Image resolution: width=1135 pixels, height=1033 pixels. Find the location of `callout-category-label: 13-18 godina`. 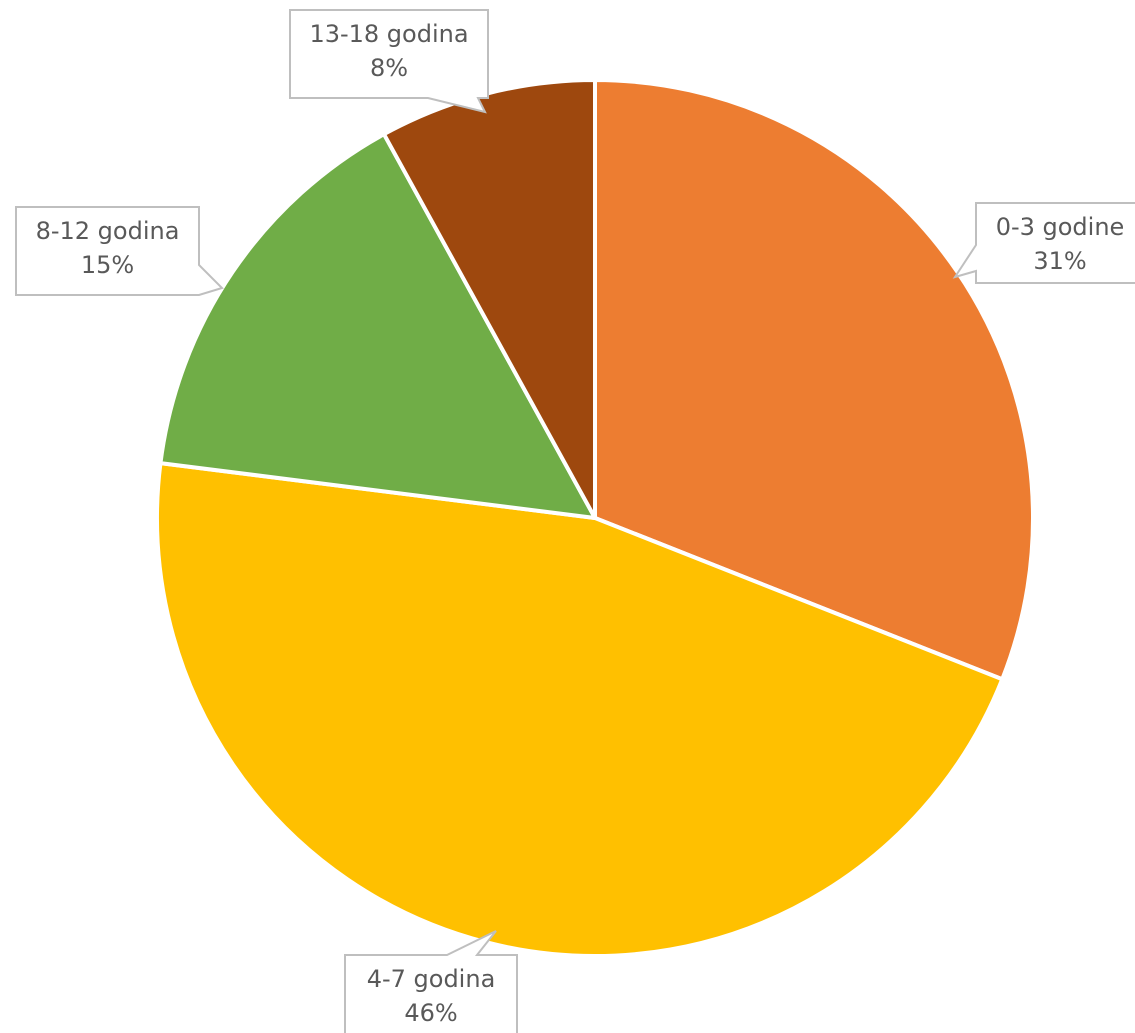

callout-category-label: 13-18 godina is located at coordinates (388, 34).